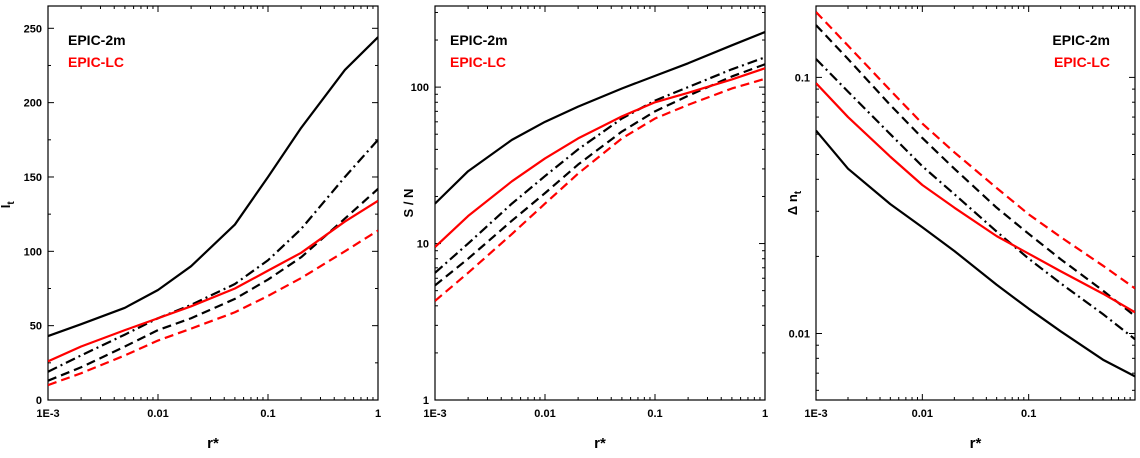  I want to click on y-tick-label: 150, so click(33, 178).